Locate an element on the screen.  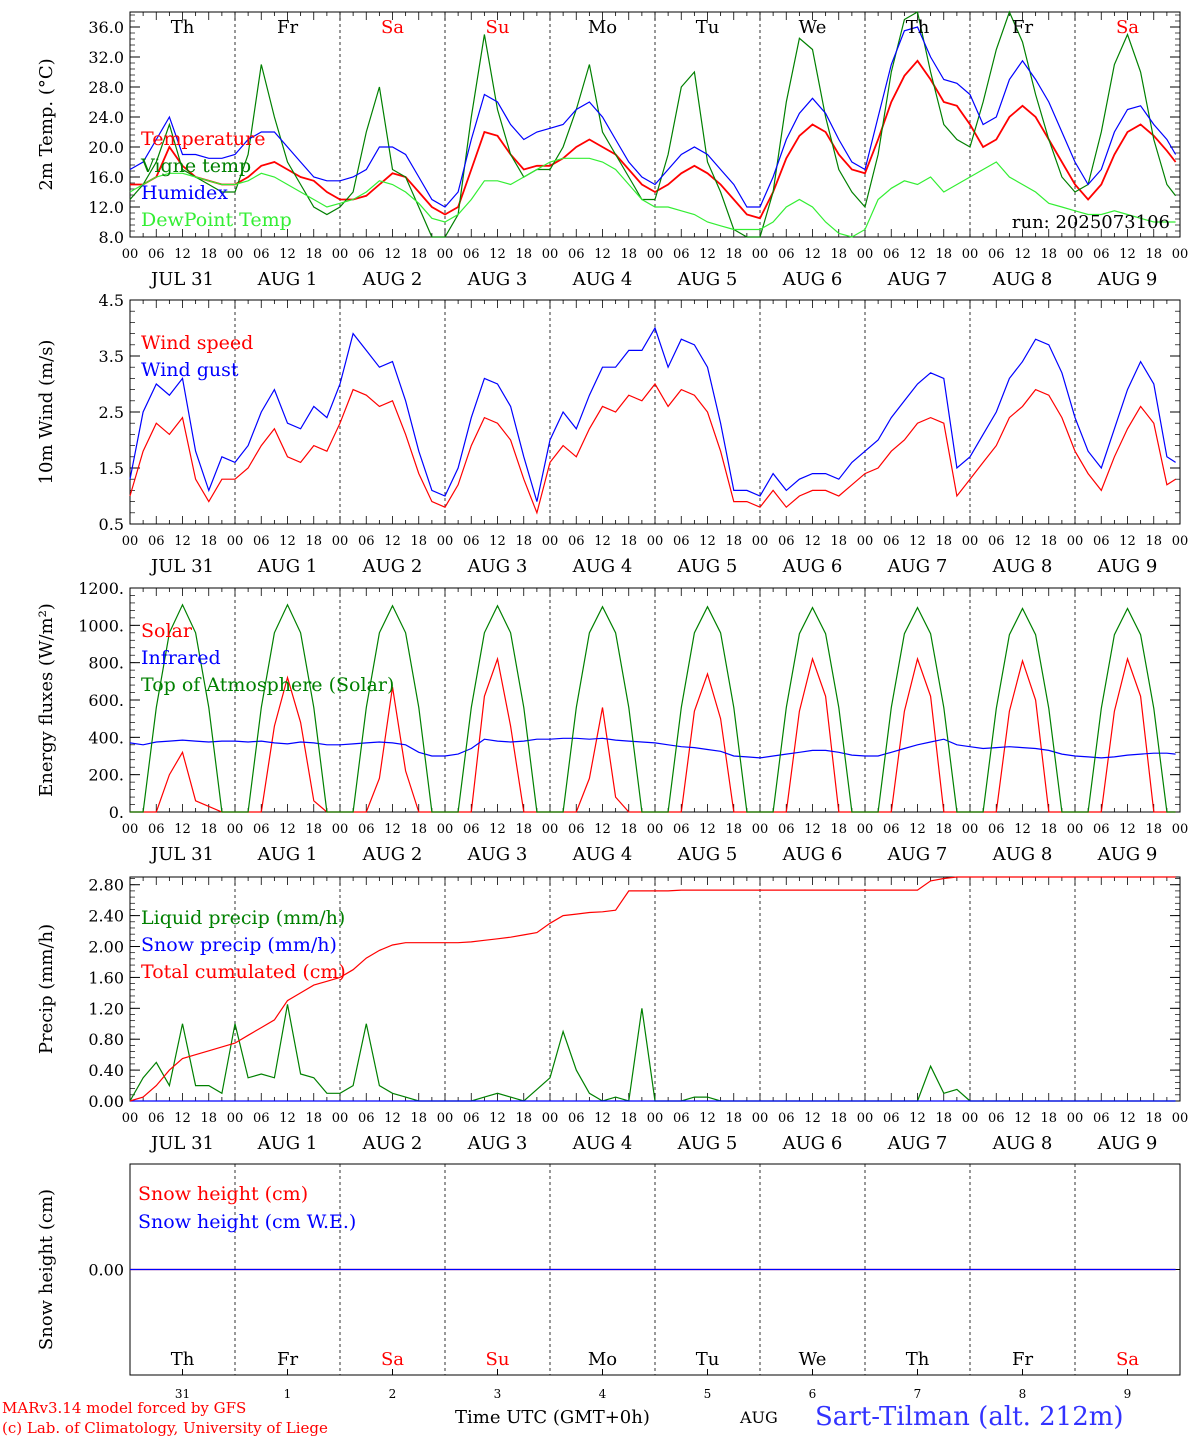
y-tick-label: 4.5 is located at coordinates (111, 300).